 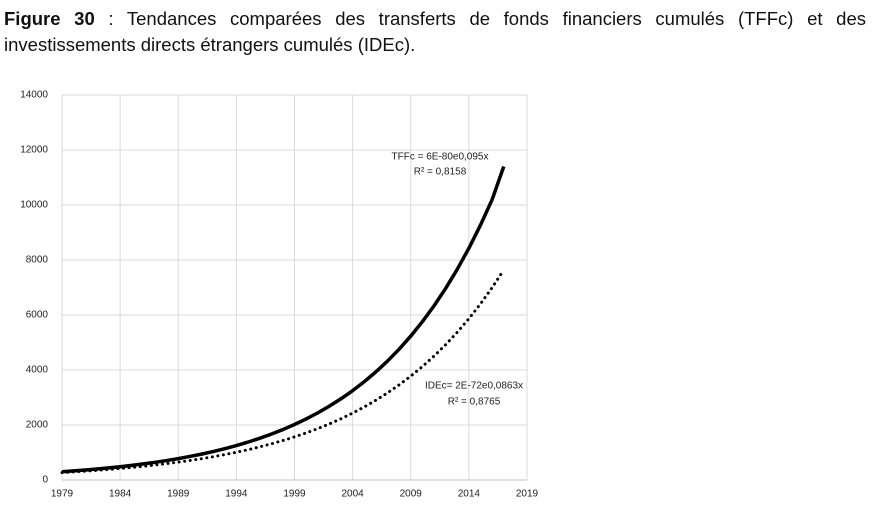 I want to click on y-tick-label: 14000, so click(x=34, y=95).